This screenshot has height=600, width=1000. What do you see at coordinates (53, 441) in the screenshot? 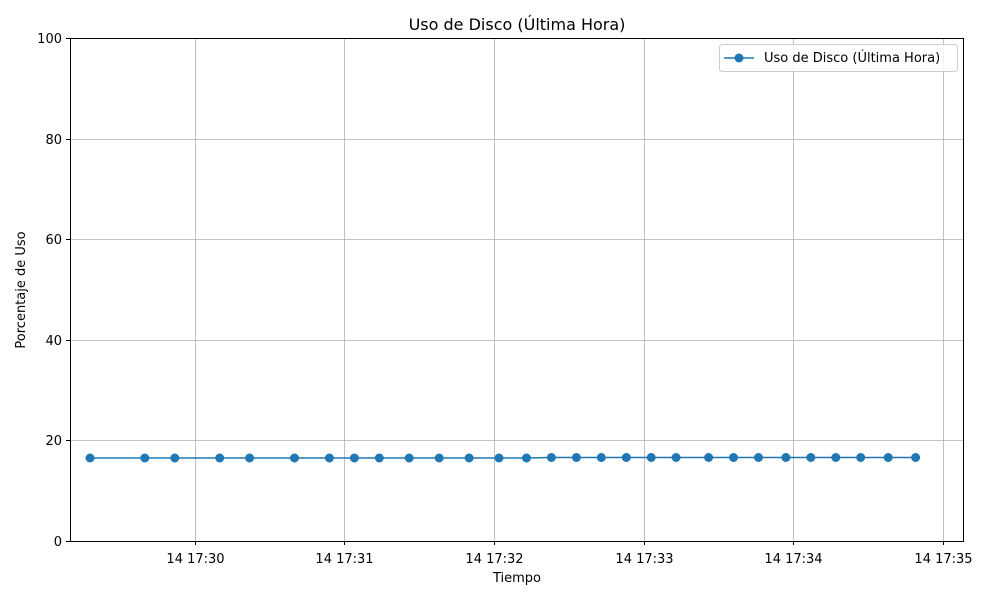
I see `y-tick-label: 20` at bounding box center [53, 441].